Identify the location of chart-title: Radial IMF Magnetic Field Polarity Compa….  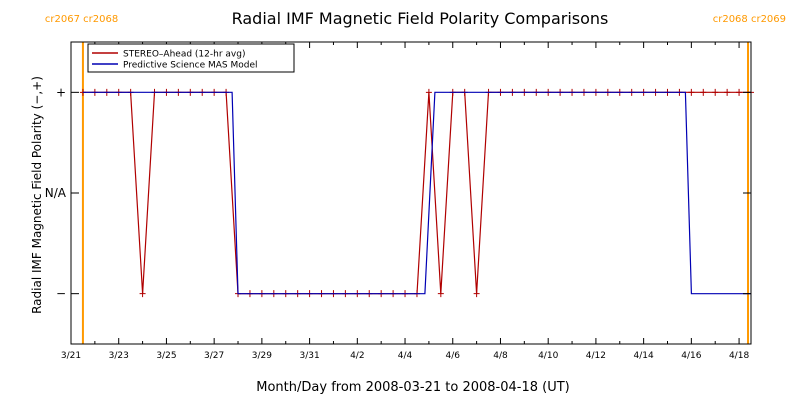
(420, 18).